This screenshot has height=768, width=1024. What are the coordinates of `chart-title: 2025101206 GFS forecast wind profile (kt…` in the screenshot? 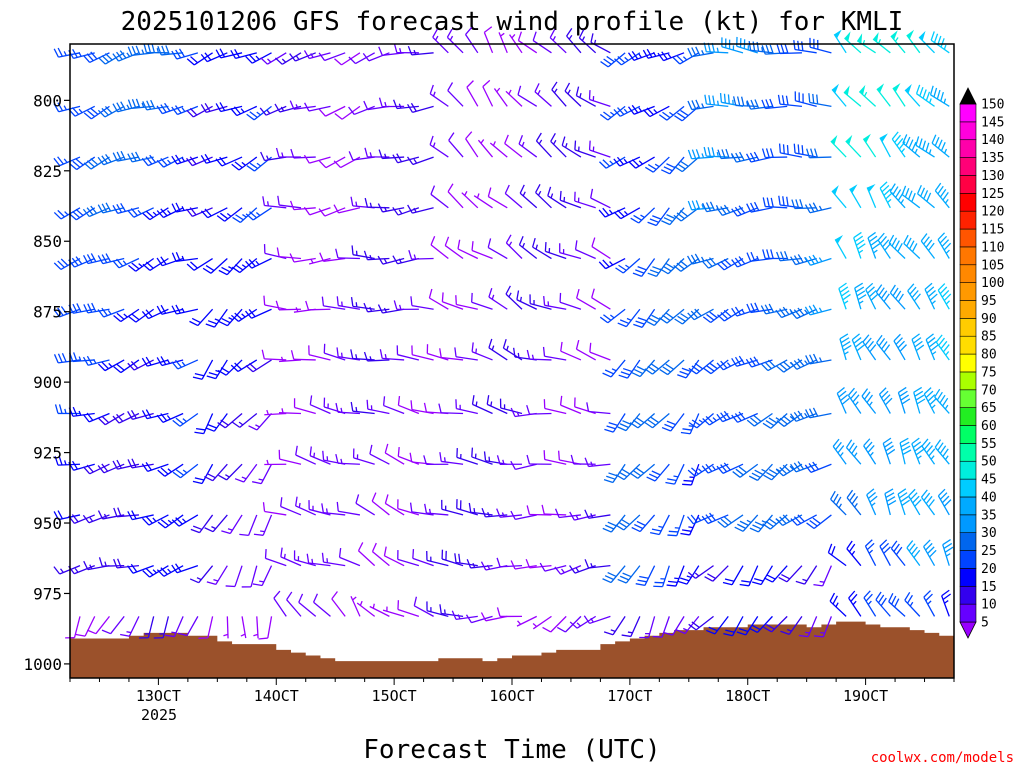 It's located at (512, 22).